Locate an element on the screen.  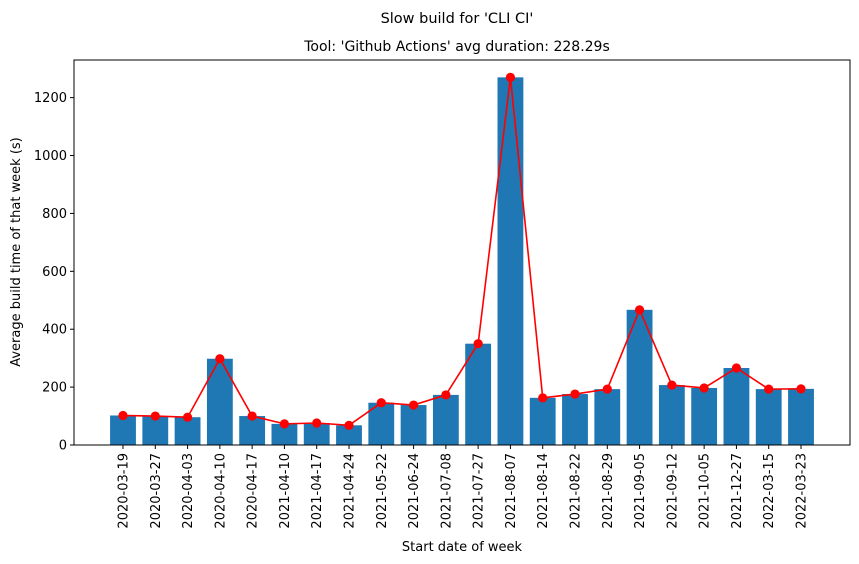
y-axis-label: Average build time of that week (s) is located at coordinates (16, 252).